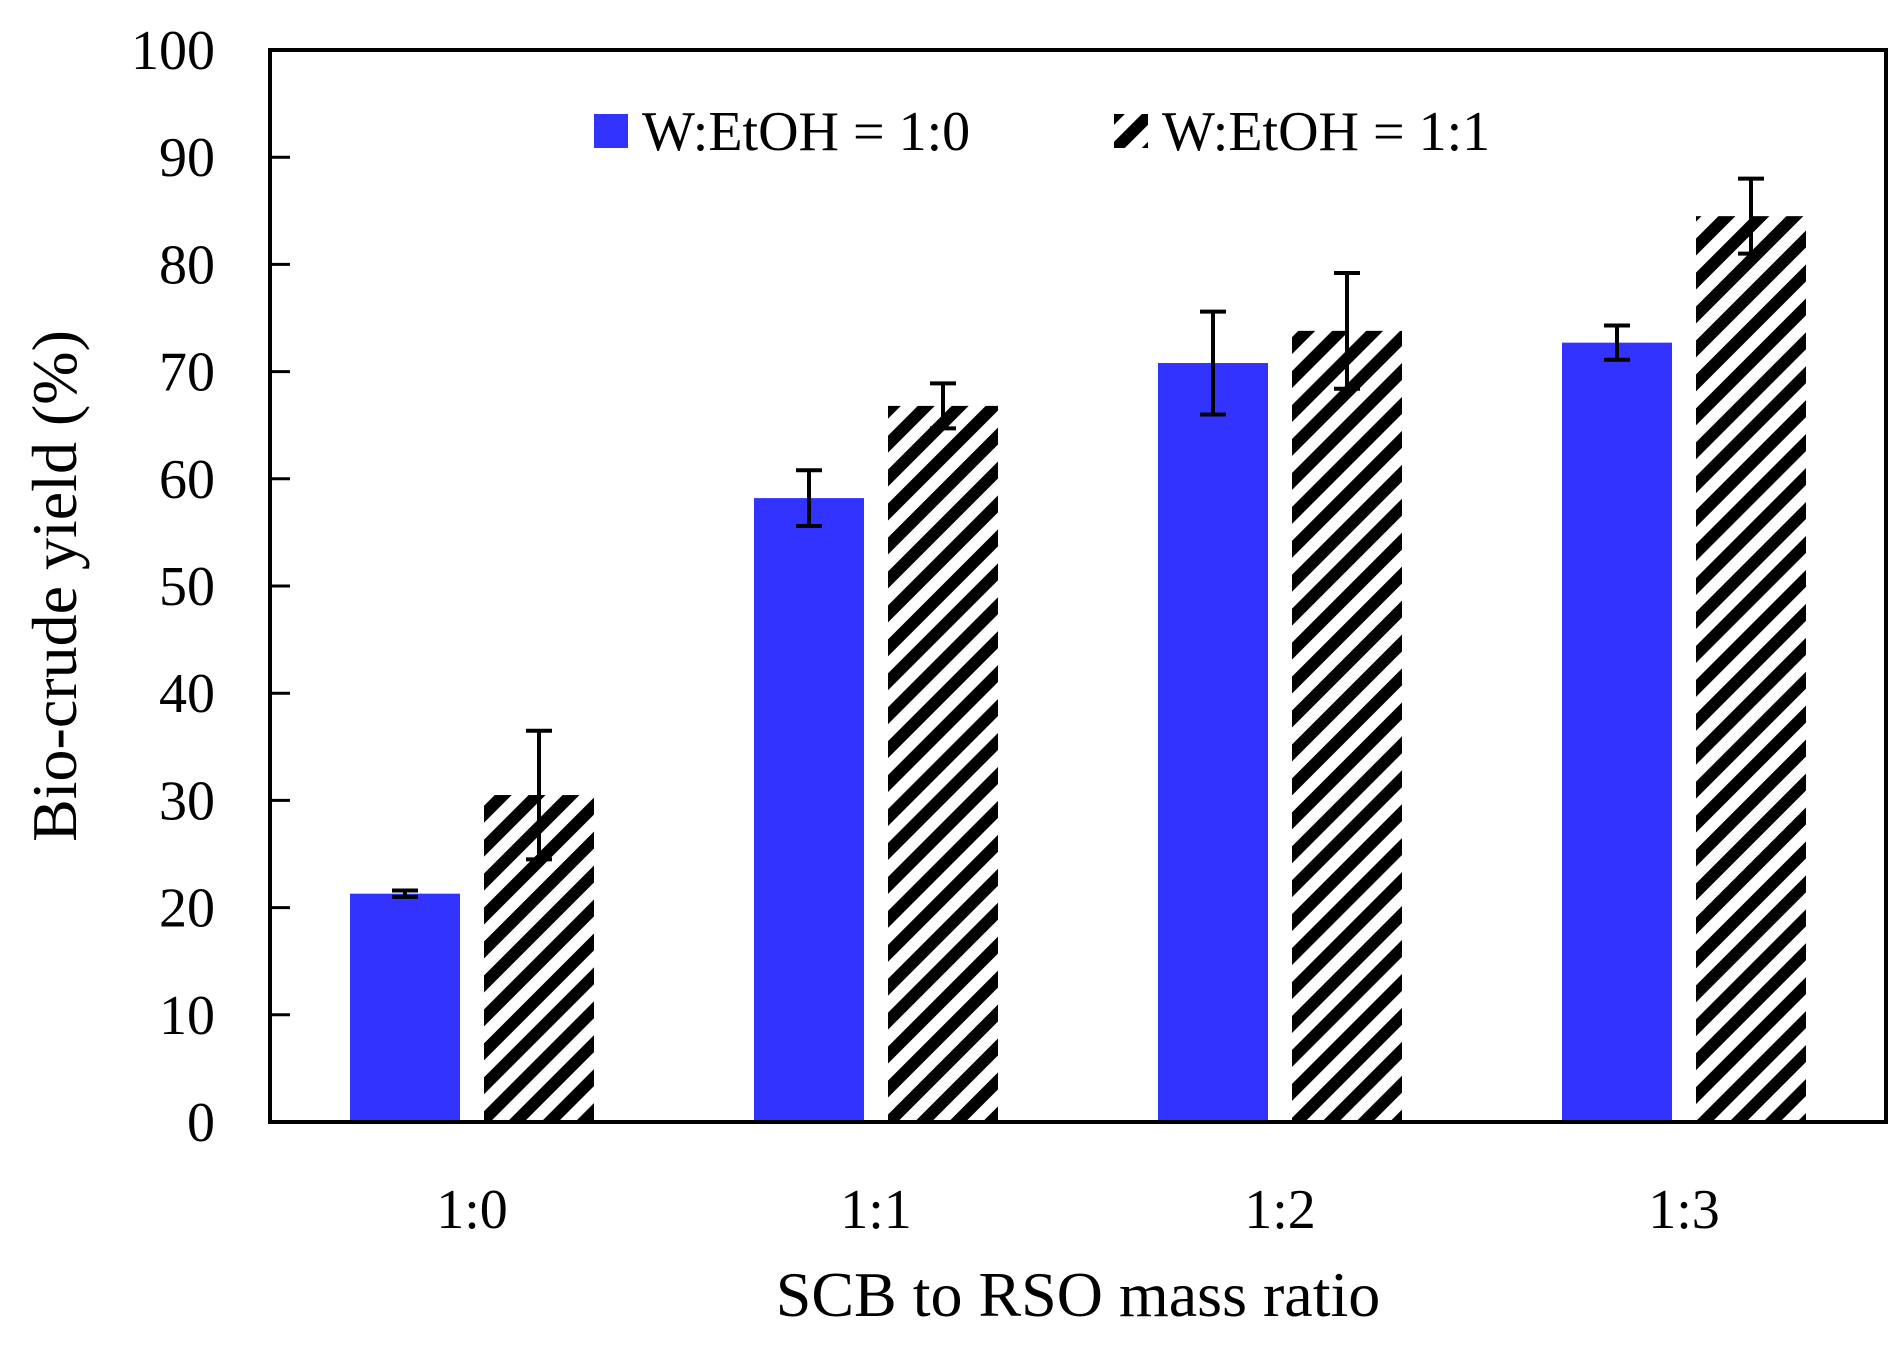 The width and height of the screenshot is (1900, 1345). What do you see at coordinates (1078, 1210) in the screenshot?
I see `x-axis: 1:0 1:1 1:2 1:3` at bounding box center [1078, 1210].